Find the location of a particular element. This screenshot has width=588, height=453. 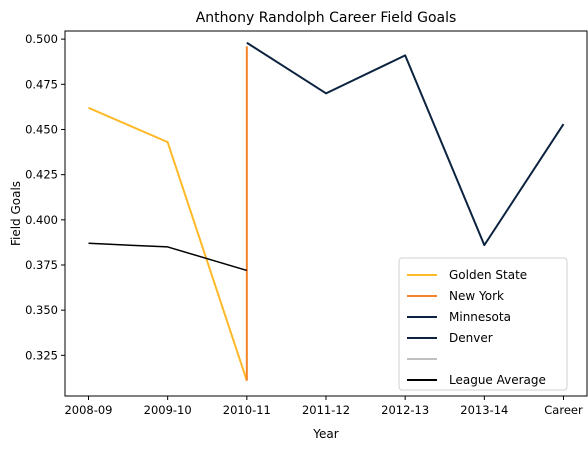

y-tick-label: 0.325 is located at coordinates (41, 355).